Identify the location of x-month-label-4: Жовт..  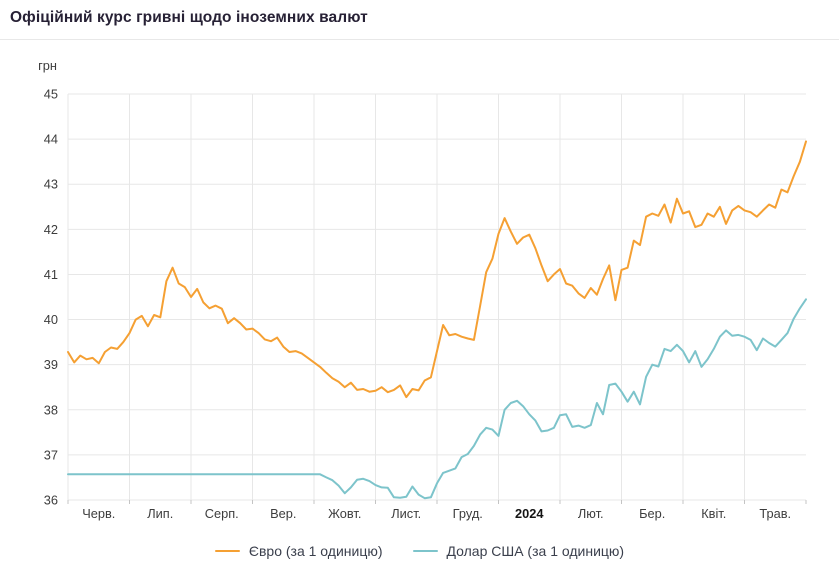
(344, 513).